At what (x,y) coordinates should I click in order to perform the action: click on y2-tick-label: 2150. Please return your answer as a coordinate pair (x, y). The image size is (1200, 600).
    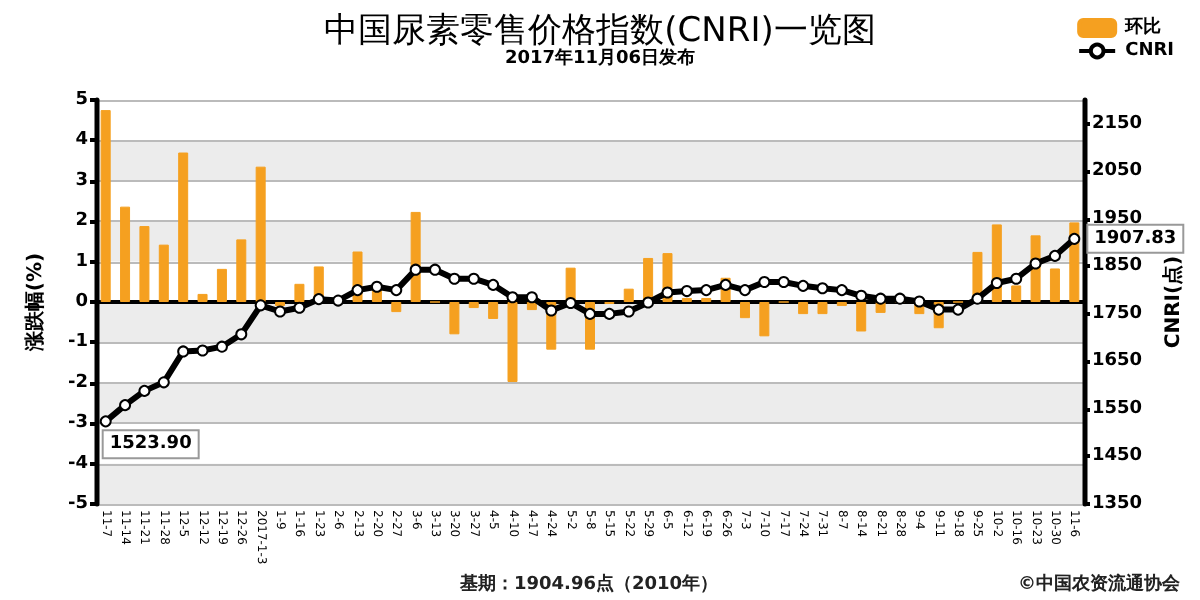
    Looking at the image, I should click on (1117, 123).